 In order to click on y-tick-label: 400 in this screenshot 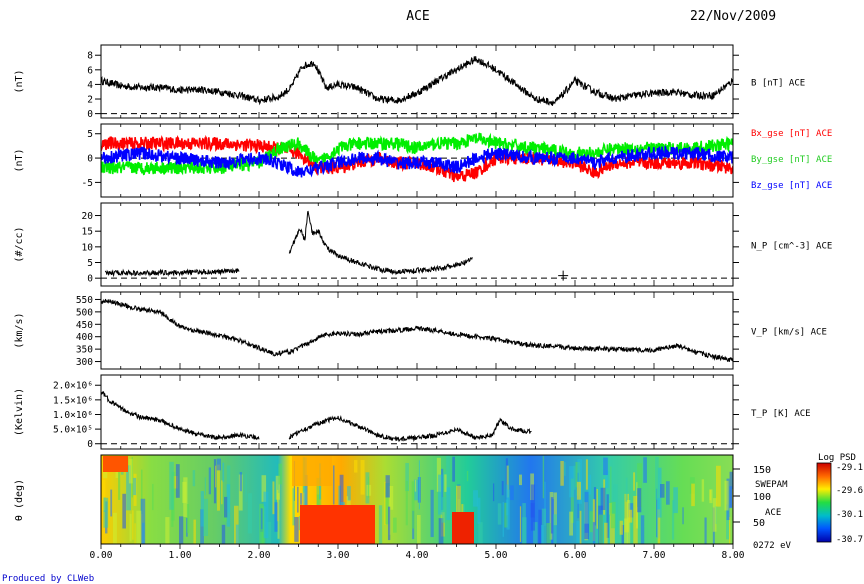, I will do `click(84, 337)`.